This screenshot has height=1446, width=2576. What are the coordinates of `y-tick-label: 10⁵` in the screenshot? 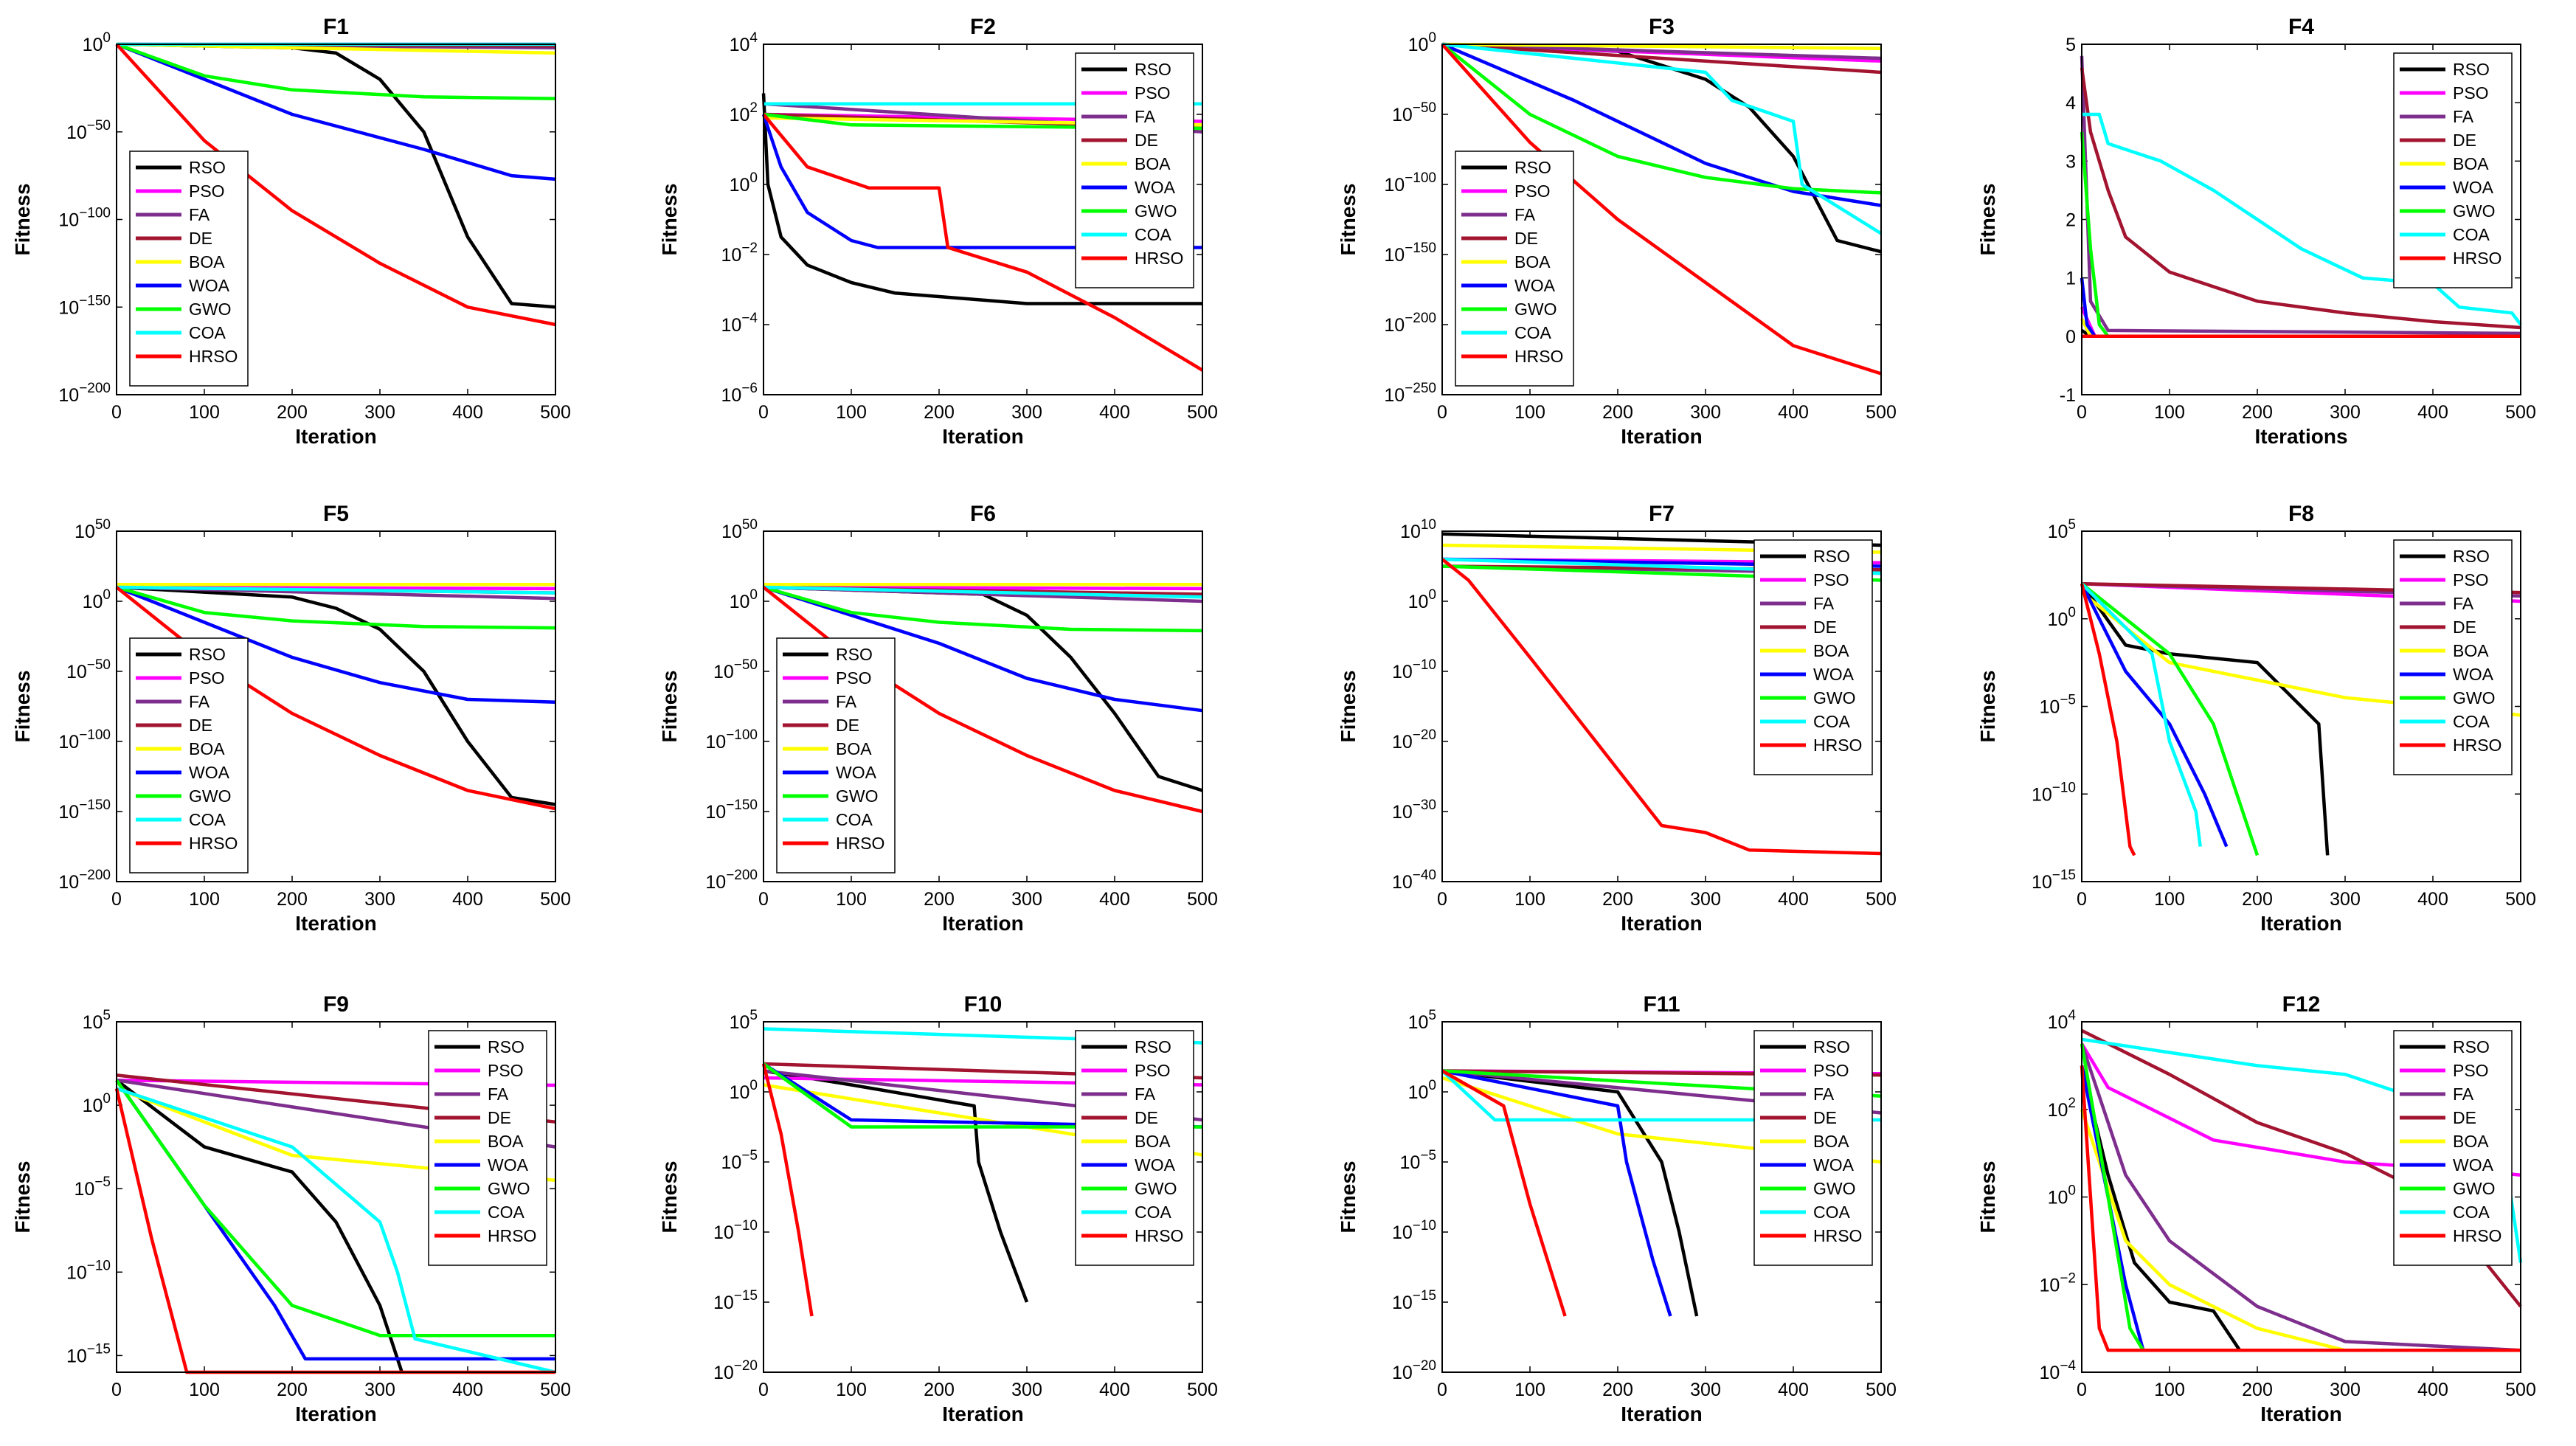 It's located at (97, 1020).